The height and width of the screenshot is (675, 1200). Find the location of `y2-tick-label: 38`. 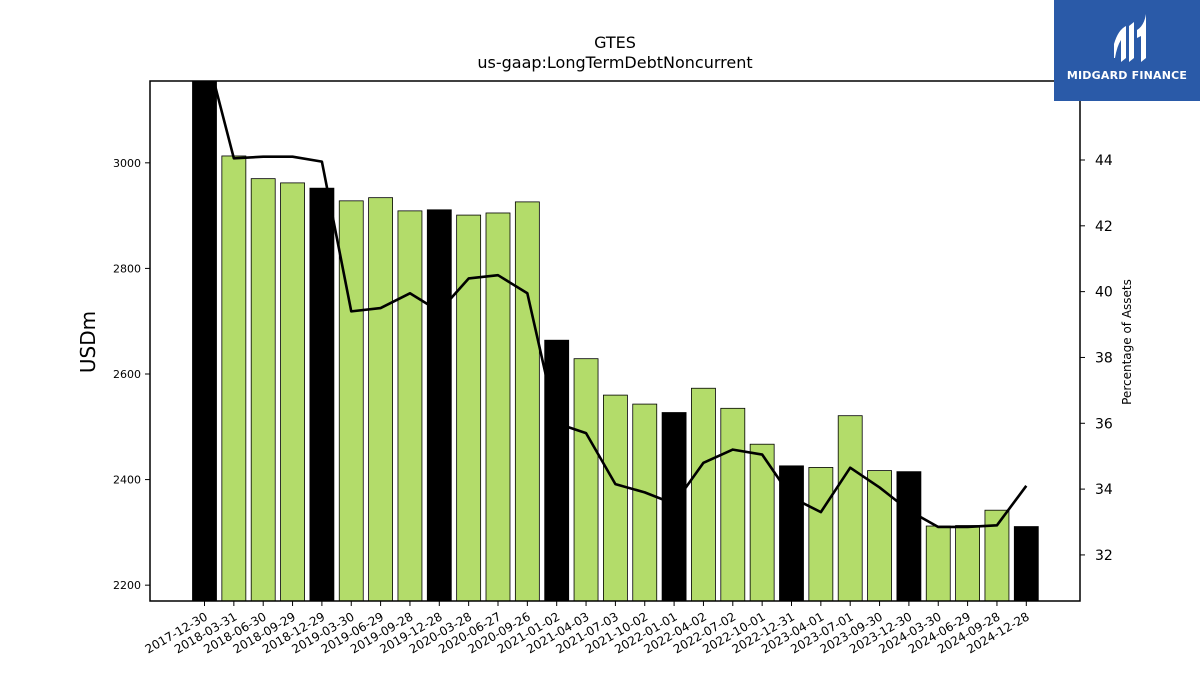

y2-tick-label: 38 is located at coordinates (1104, 358).